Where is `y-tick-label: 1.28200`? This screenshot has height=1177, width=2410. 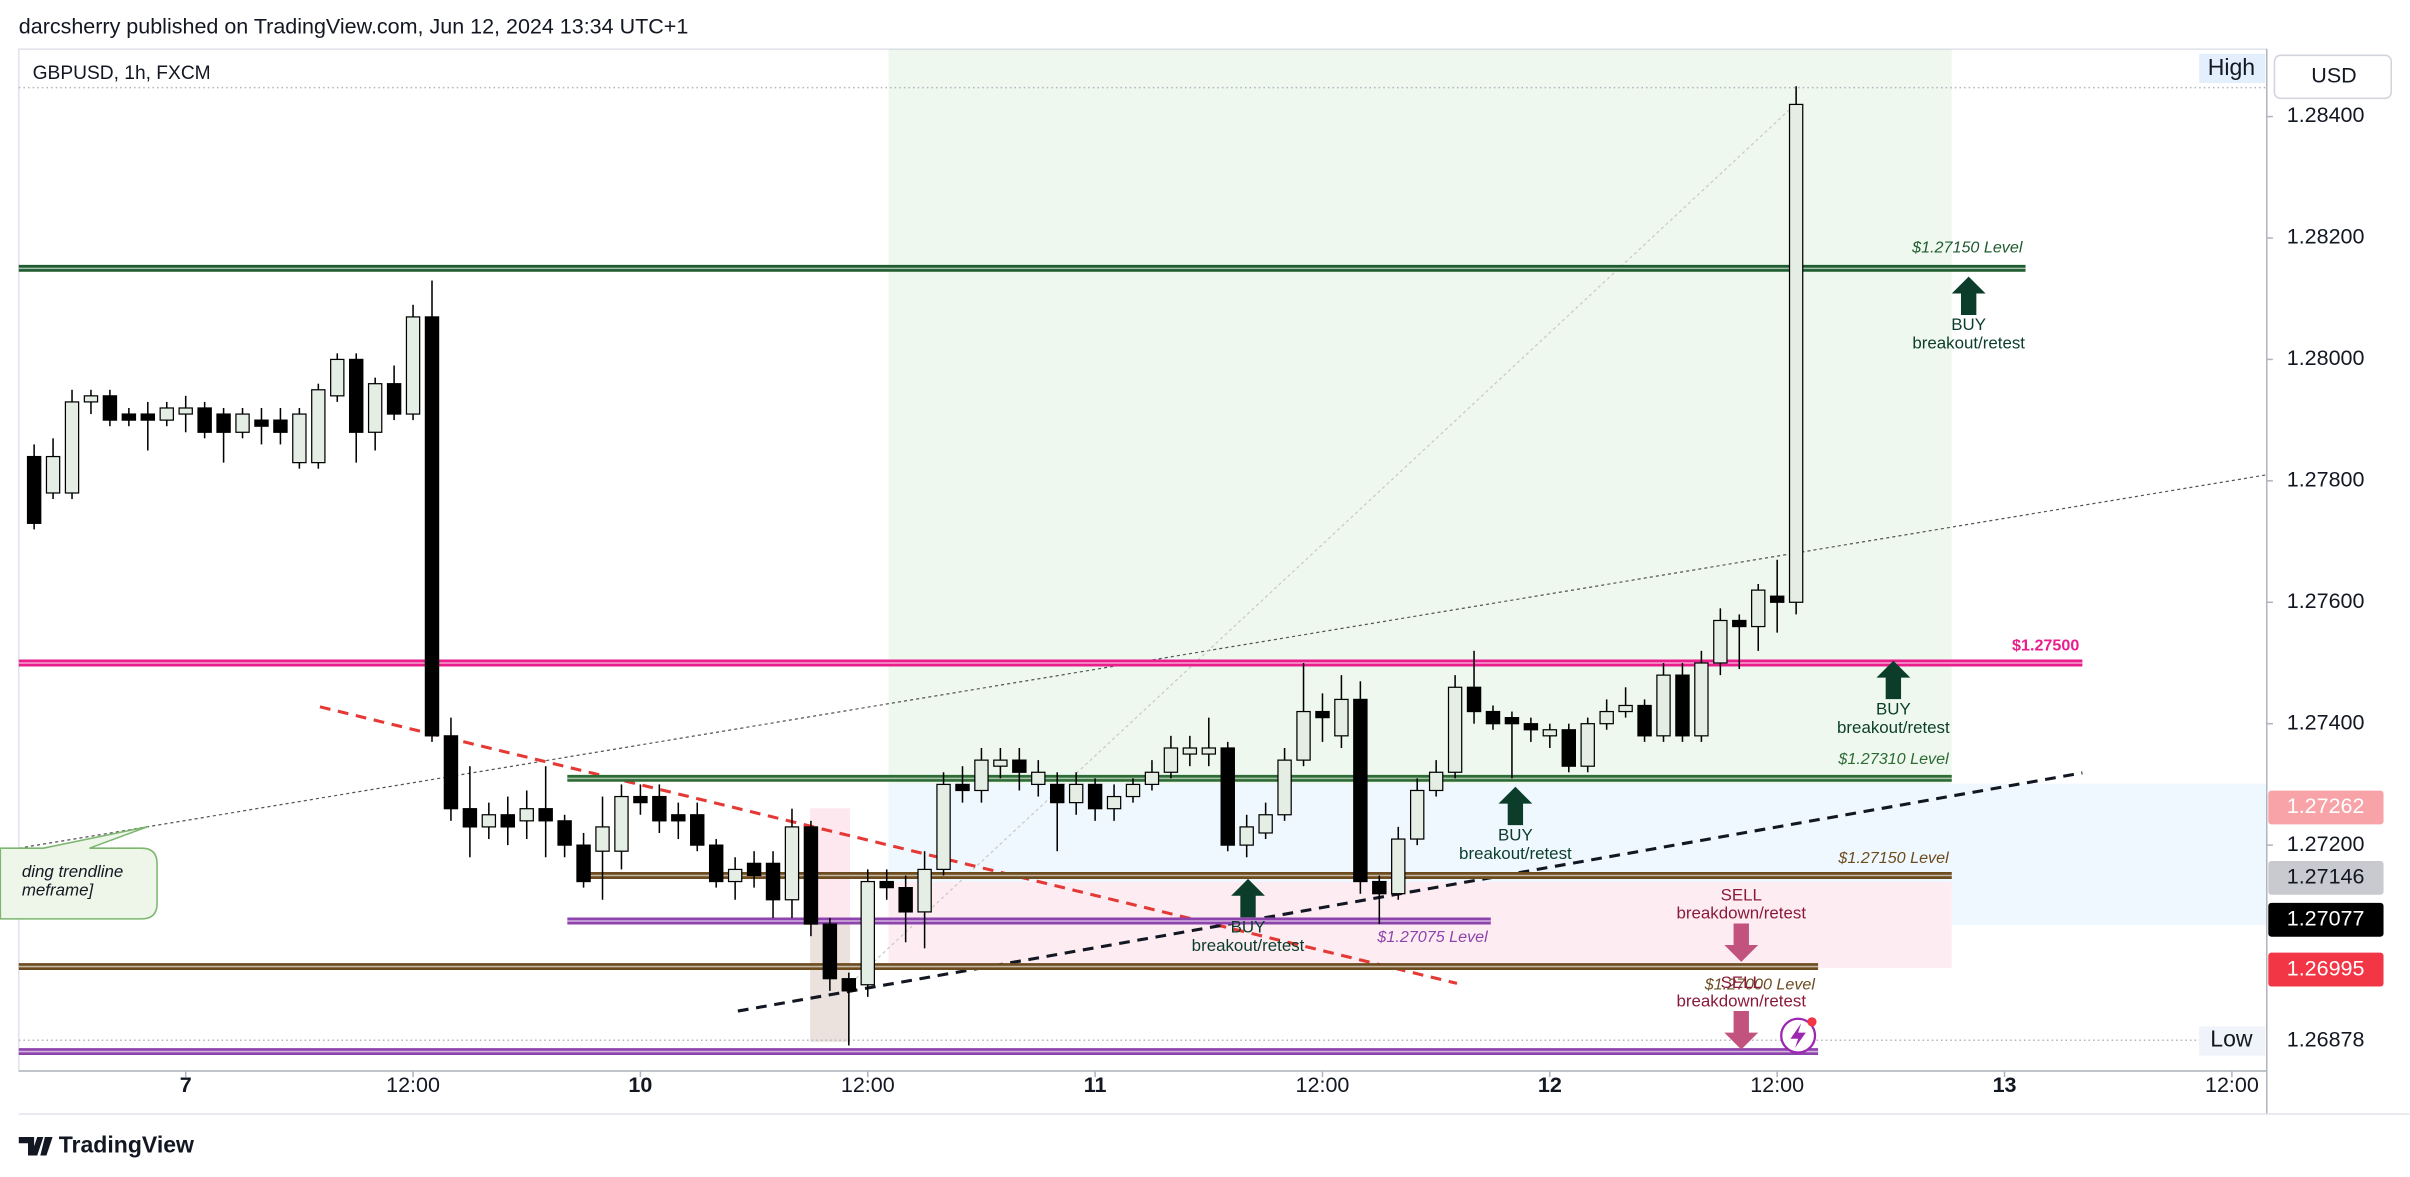 y-tick-label: 1.28200 is located at coordinates (2326, 237).